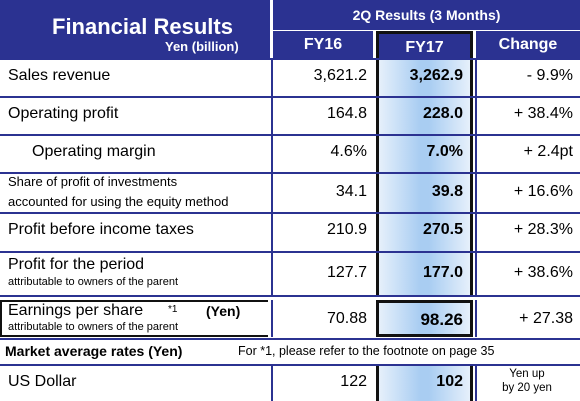  I want to click on row-label-profit-for-period: Profit for the period, so click(76, 264).